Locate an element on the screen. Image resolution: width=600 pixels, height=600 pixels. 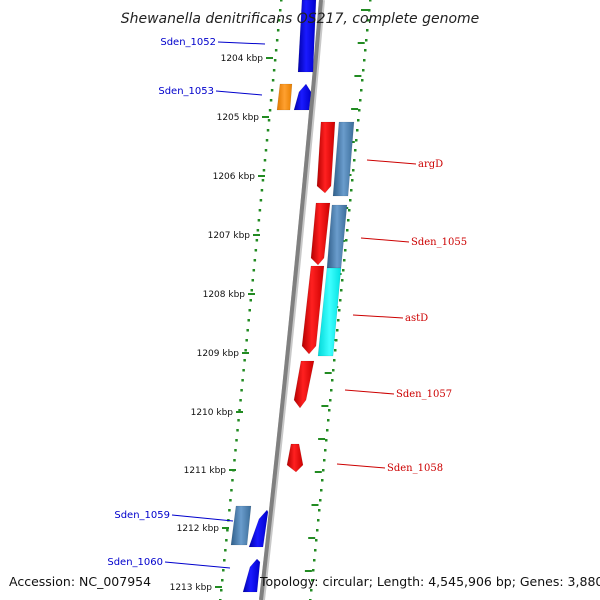
right-gene-label: astD is located at coordinates (416, 318).